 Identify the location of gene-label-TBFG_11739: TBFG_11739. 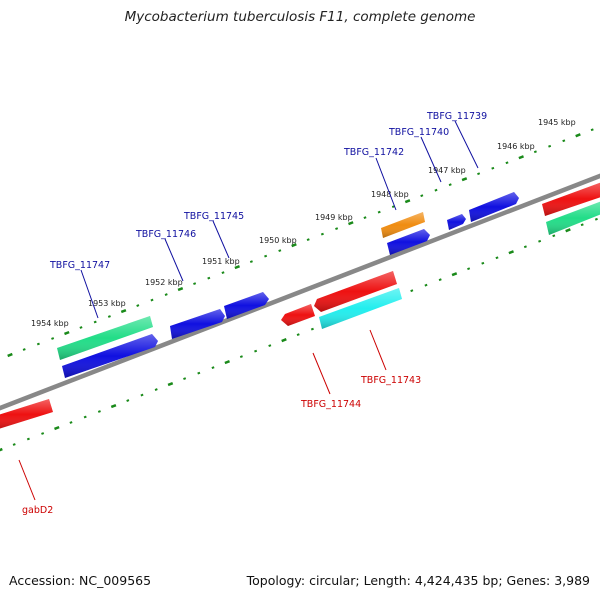
(456, 116).